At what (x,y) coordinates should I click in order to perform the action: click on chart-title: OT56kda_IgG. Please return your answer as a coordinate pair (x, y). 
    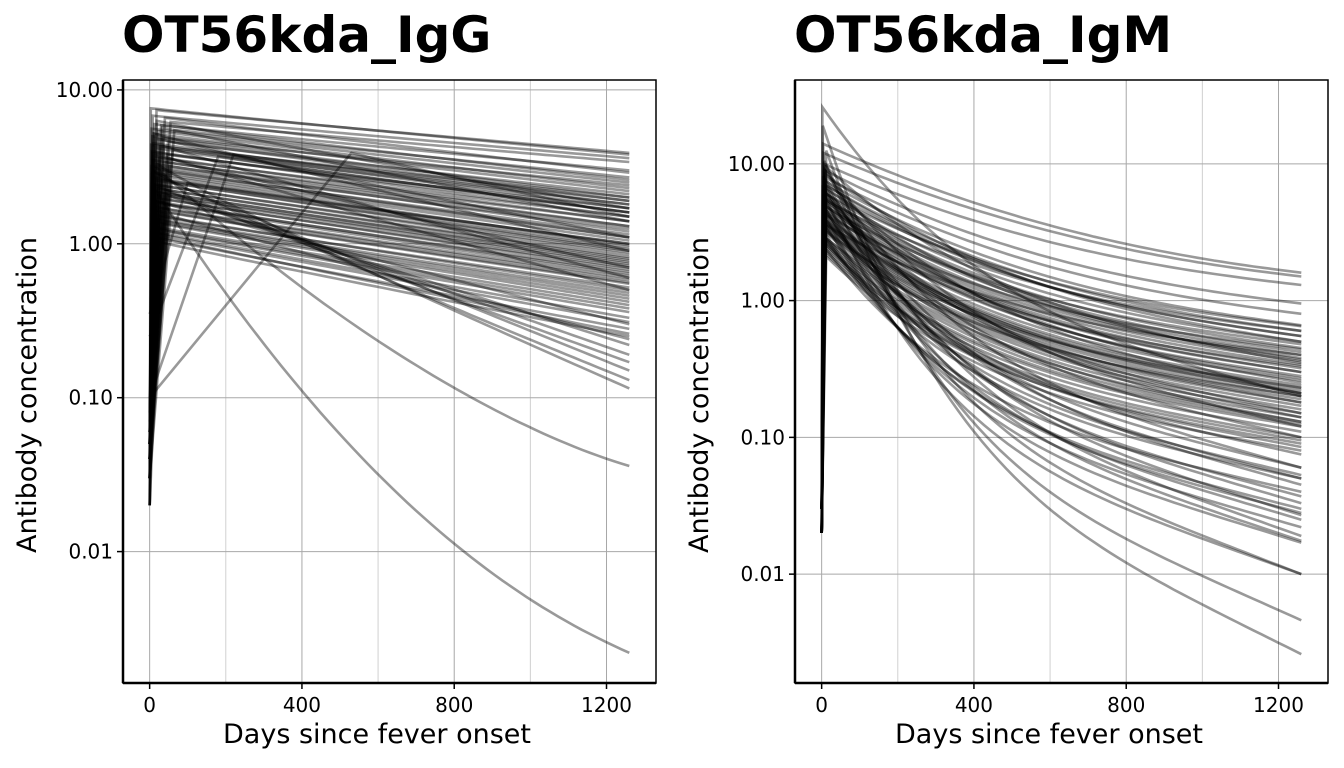
    Looking at the image, I should click on (307, 35).